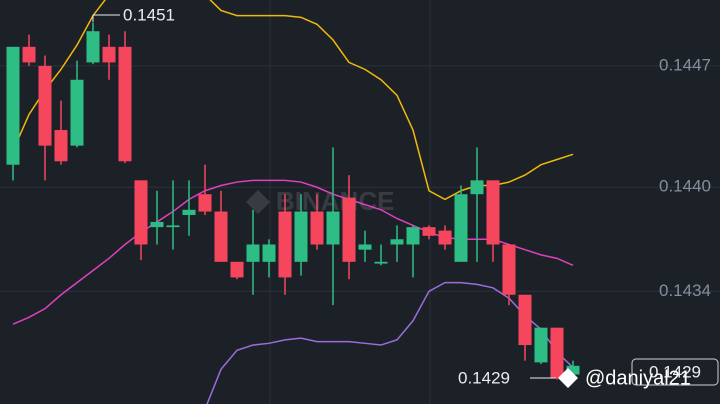 The height and width of the screenshot is (404, 720). Describe the element at coordinates (258, 202) in the screenshot. I see `watermark-logo` at that location.